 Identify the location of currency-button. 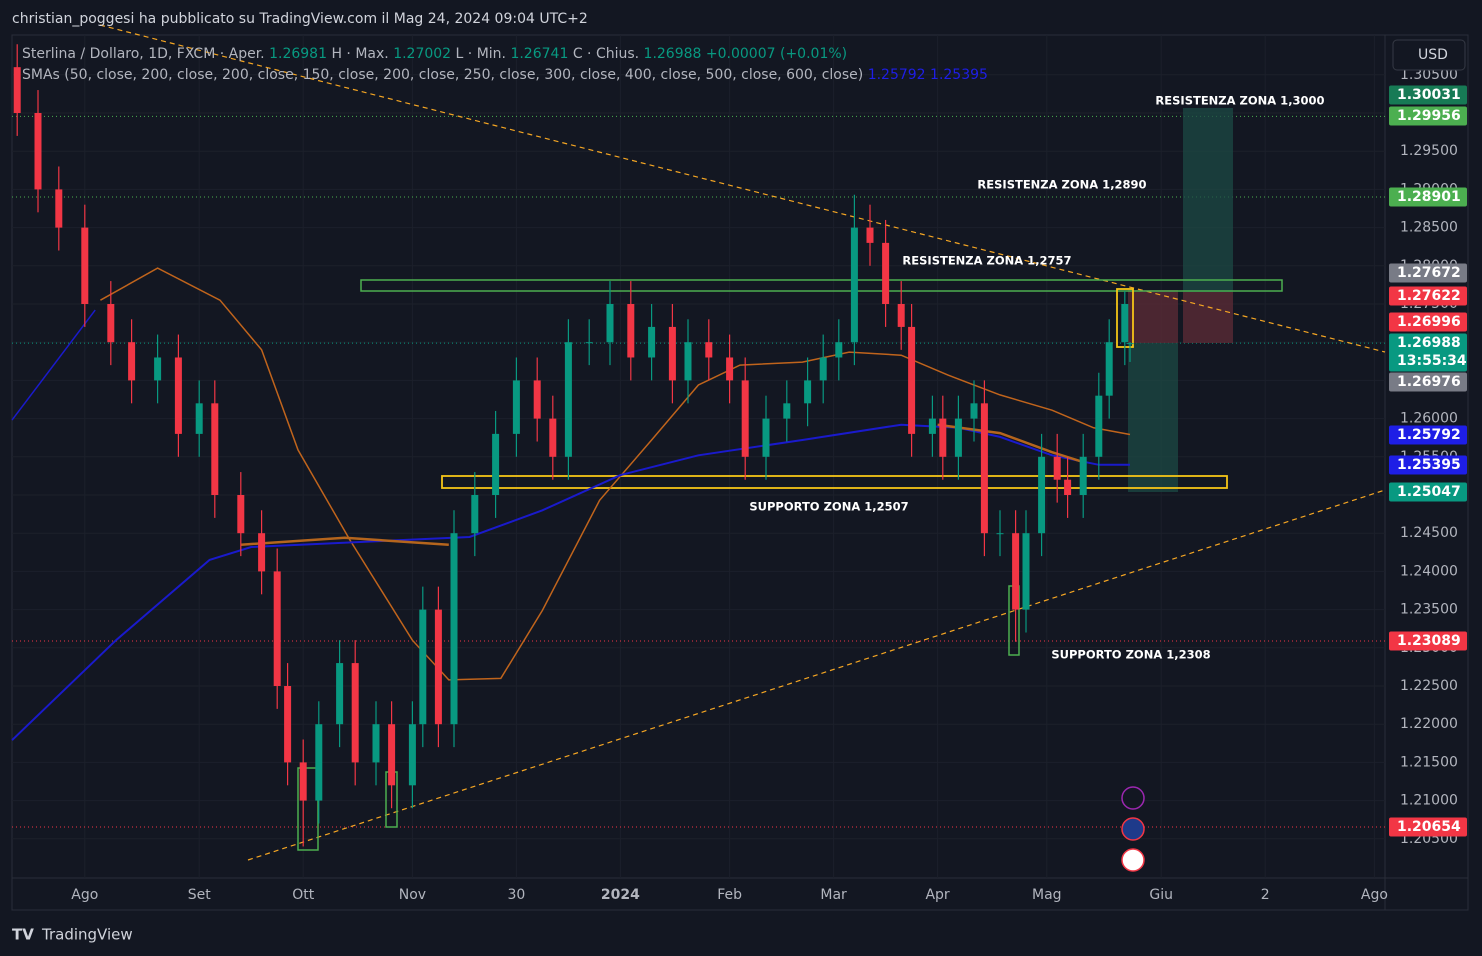
(1429, 55).